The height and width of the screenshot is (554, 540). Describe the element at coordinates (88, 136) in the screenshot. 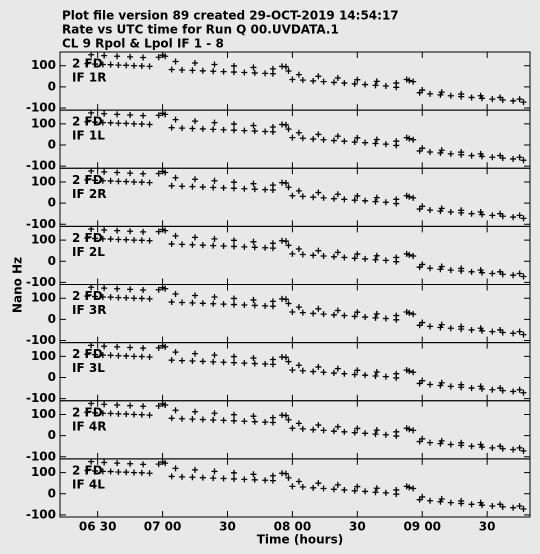

I see `panel-name-label: IF 1L` at that location.